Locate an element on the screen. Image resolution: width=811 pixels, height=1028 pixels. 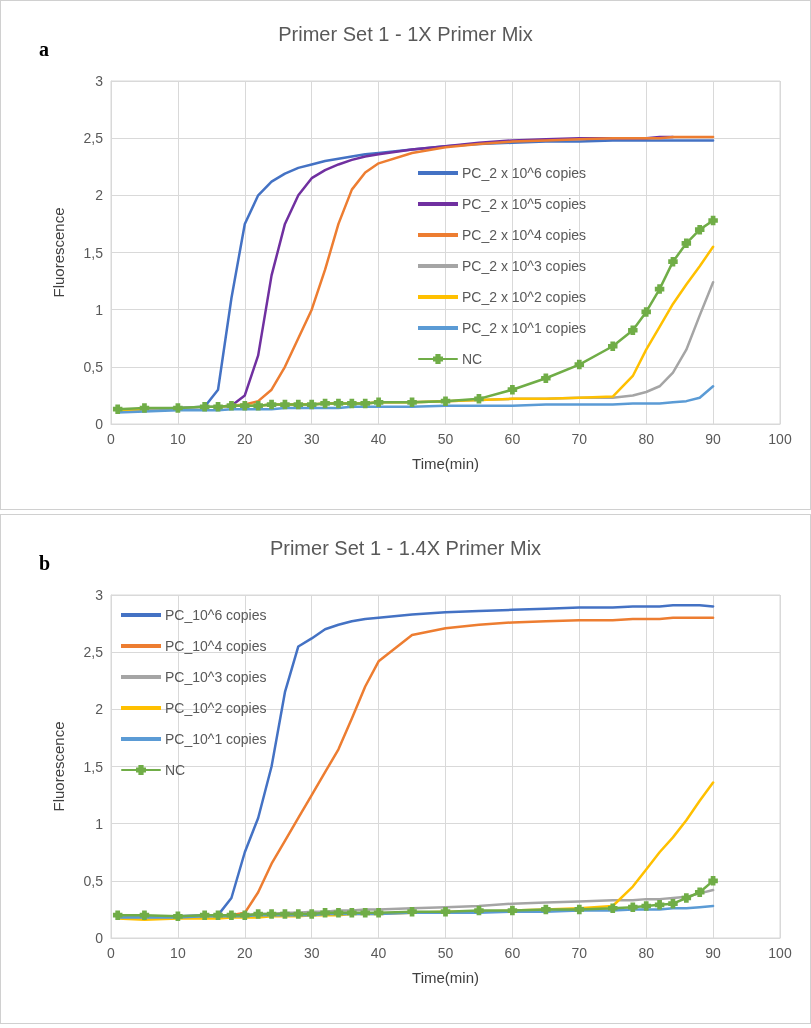
x-tick-label: 50 is located at coordinates (445, 439).